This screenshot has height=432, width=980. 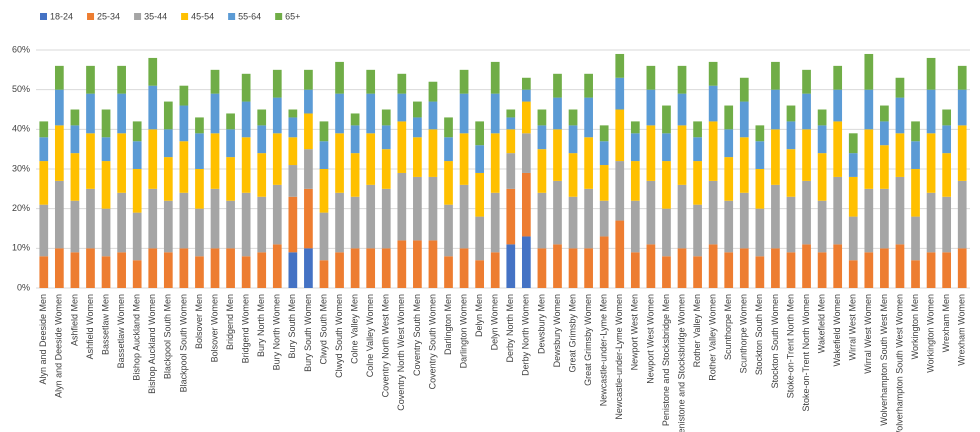 What do you see at coordinates (261, 325) in the screenshot?
I see `x-tick-label: Bury North Men` at bounding box center [261, 325].